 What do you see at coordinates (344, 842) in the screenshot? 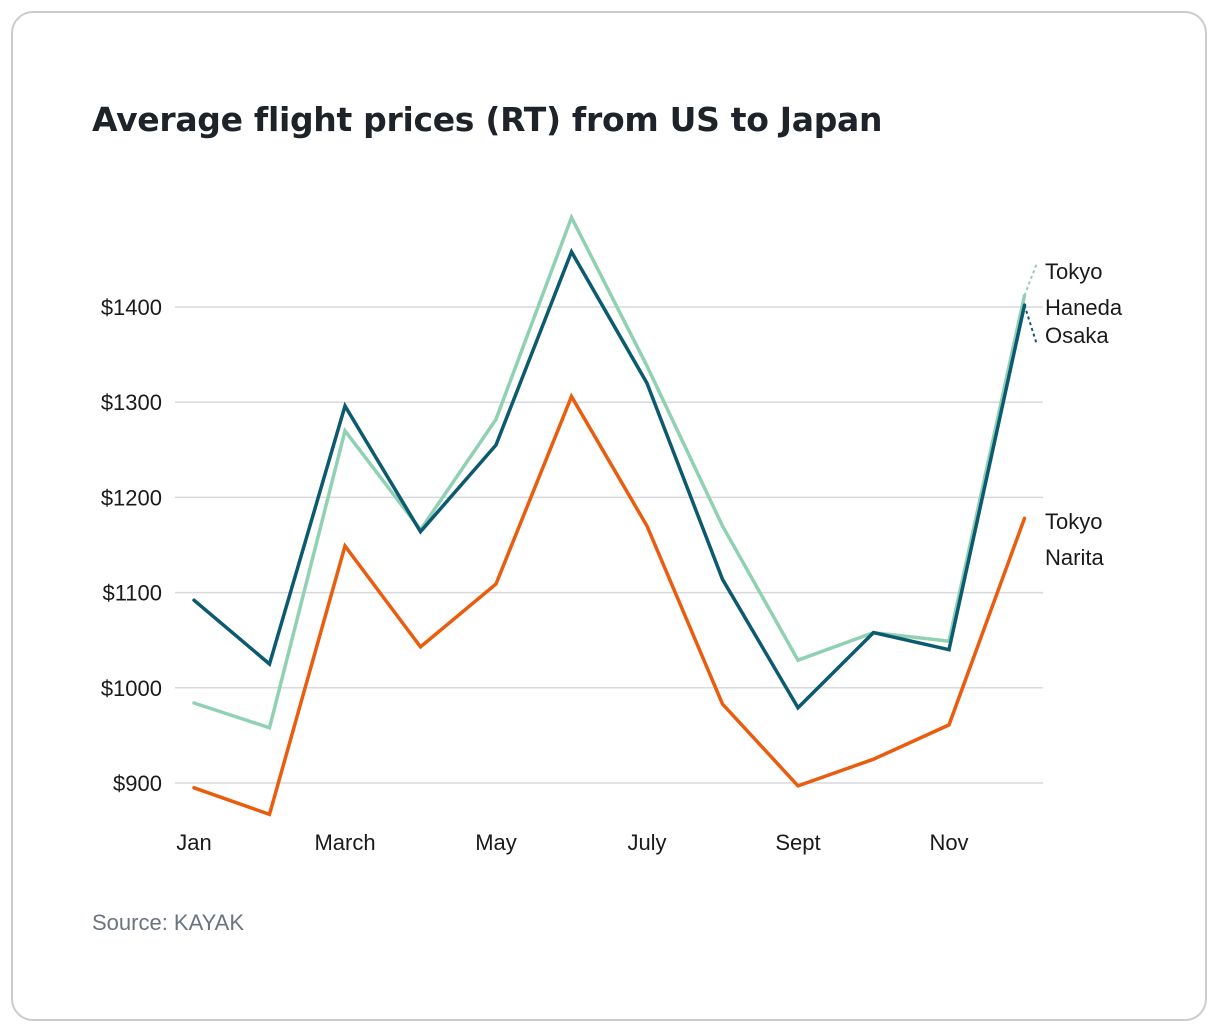
I see `x-tick-label: March` at bounding box center [344, 842].